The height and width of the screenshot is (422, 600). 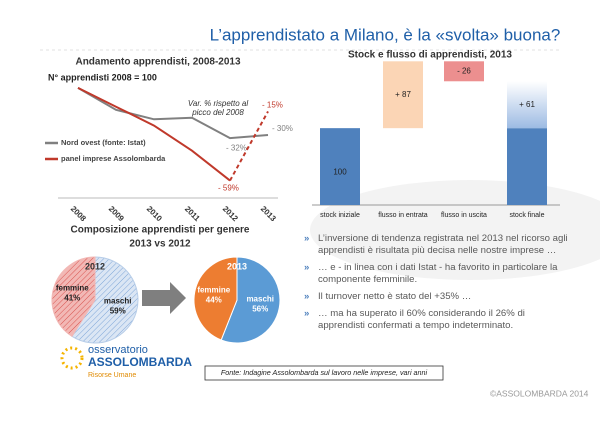 I want to click on data-label: - 30%, so click(x=282, y=128).